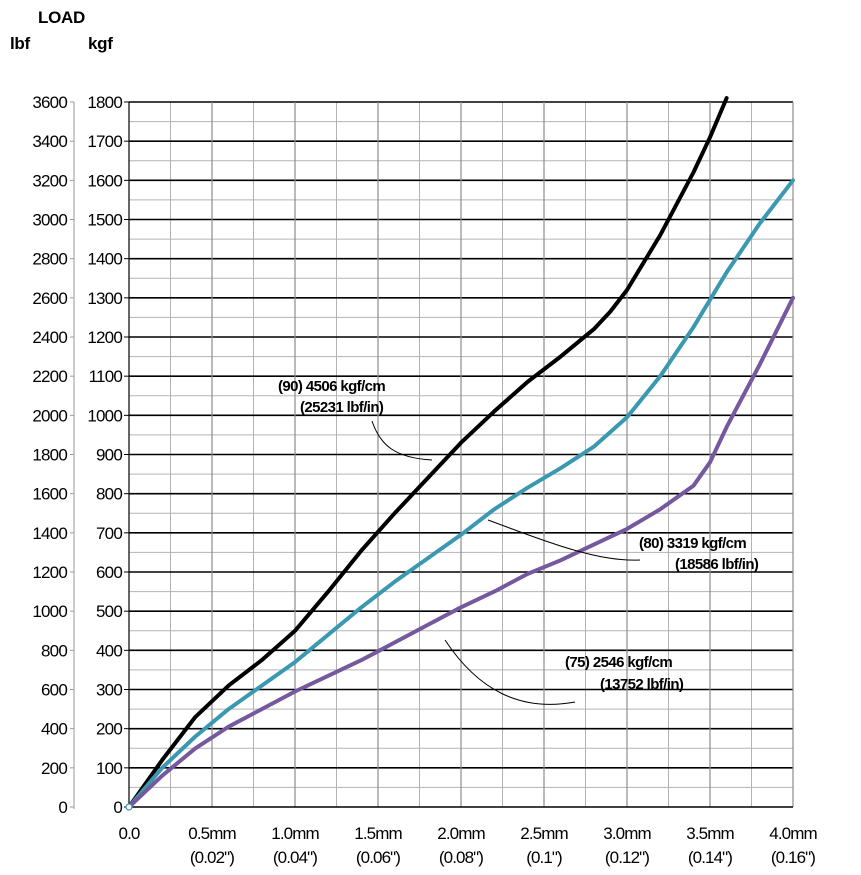 This screenshot has height=875, width=861. I want to click on lbf-tick-label: 2400, so click(49, 337).